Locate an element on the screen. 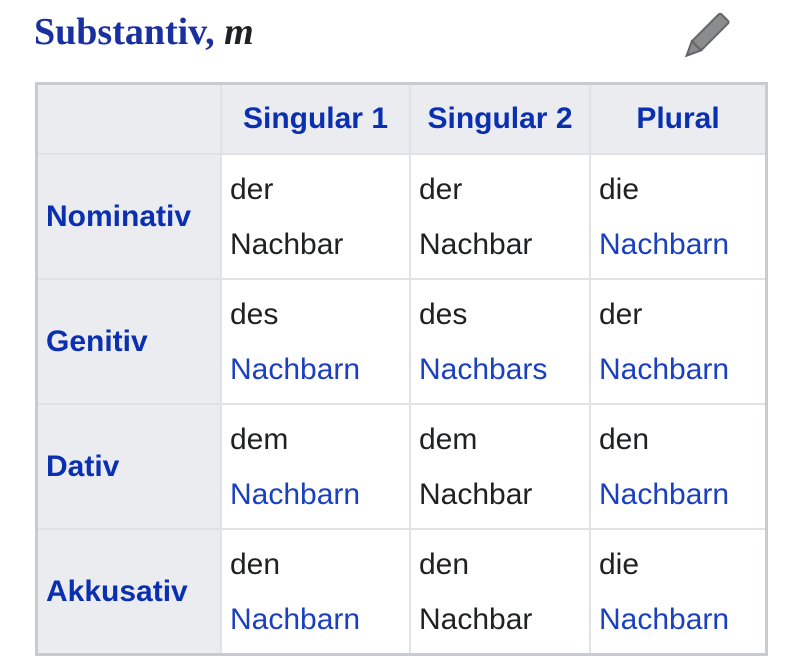 Image resolution: width=800 pixels, height=667 pixels. section-title: Substantiv, m is located at coordinates (144, 32).